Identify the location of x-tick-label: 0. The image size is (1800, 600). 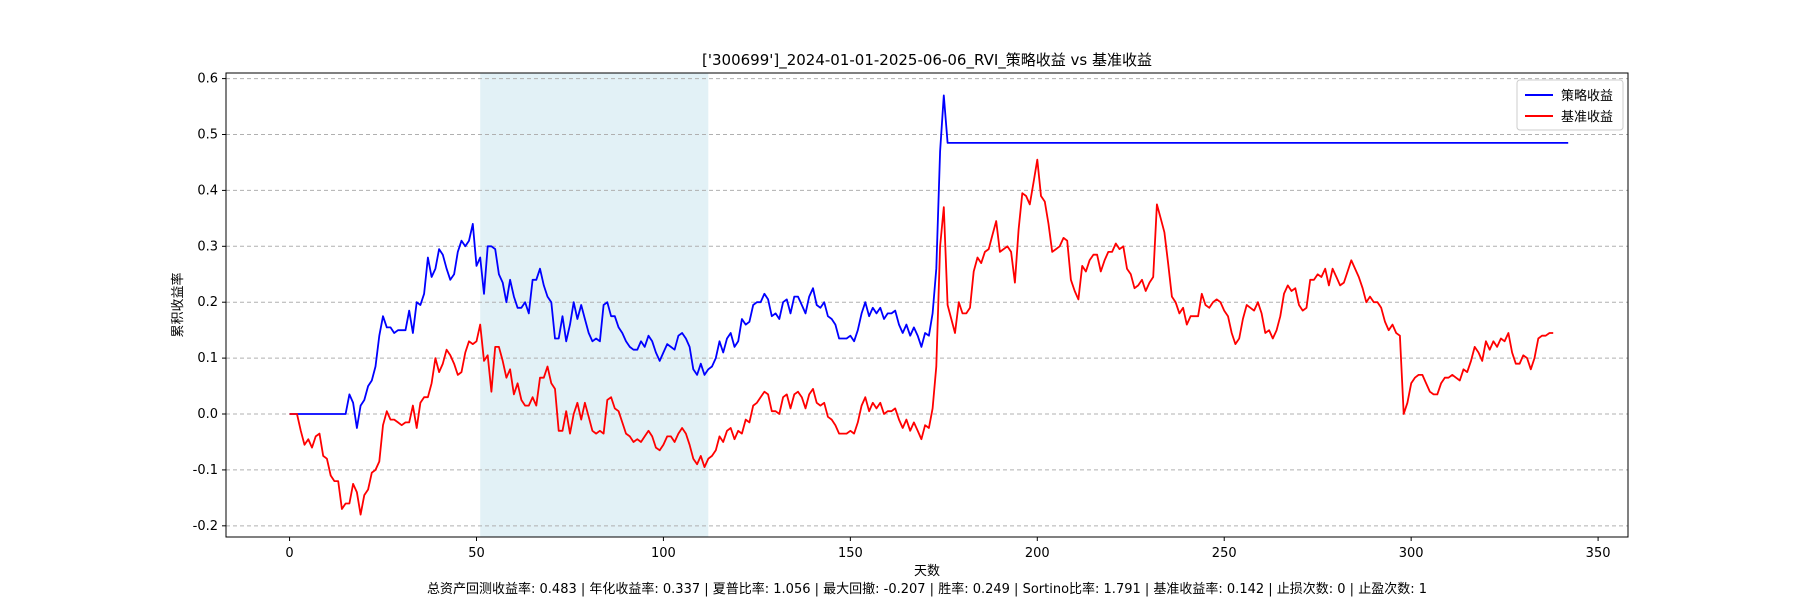
(289, 553).